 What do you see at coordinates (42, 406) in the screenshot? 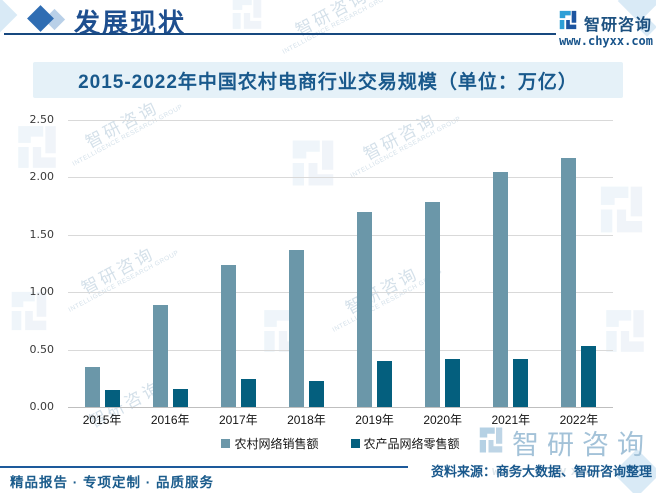
I see `y-tick-label: 0.00` at bounding box center [42, 406].